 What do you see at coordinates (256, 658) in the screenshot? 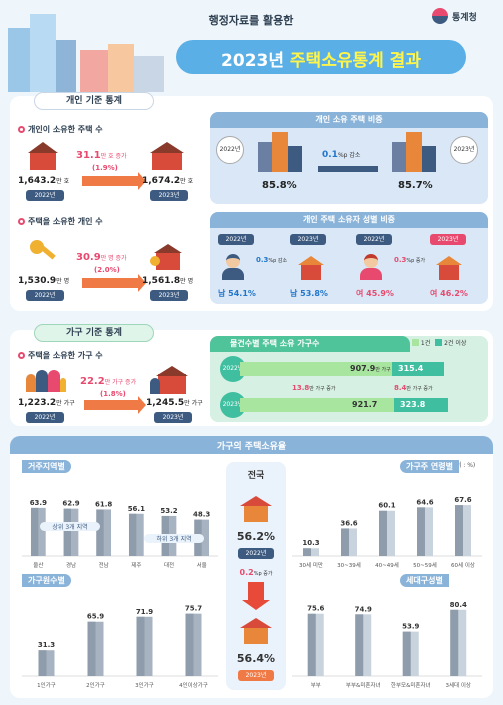
I see `national-2023-value: 56.4%` at bounding box center [256, 658].